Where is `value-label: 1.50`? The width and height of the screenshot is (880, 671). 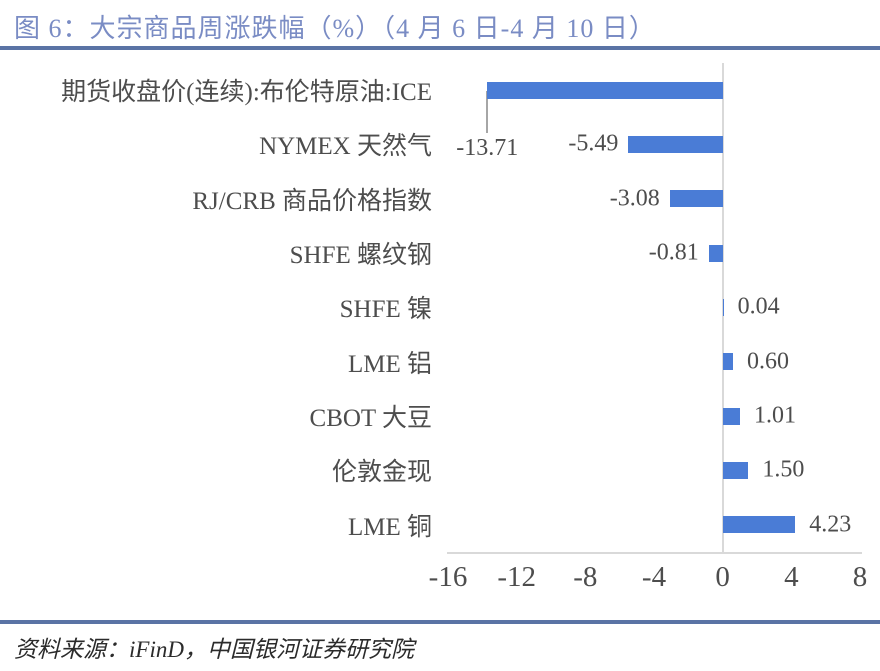
value-label: 1.50 is located at coordinates (783, 469).